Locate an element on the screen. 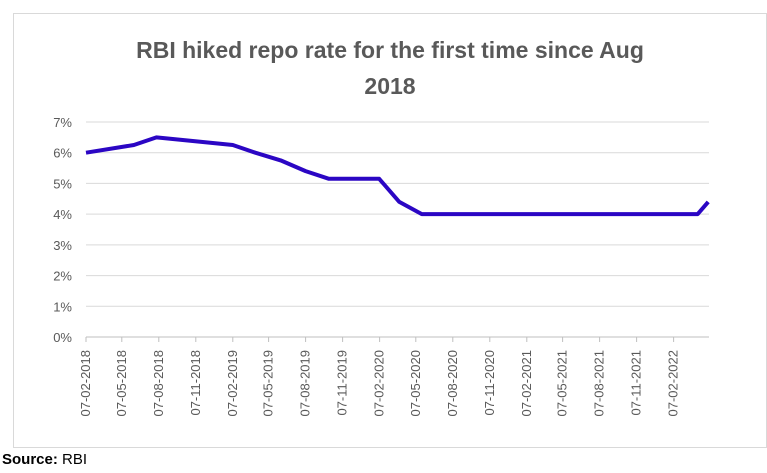  source-label: Source: is located at coordinates (30, 459).